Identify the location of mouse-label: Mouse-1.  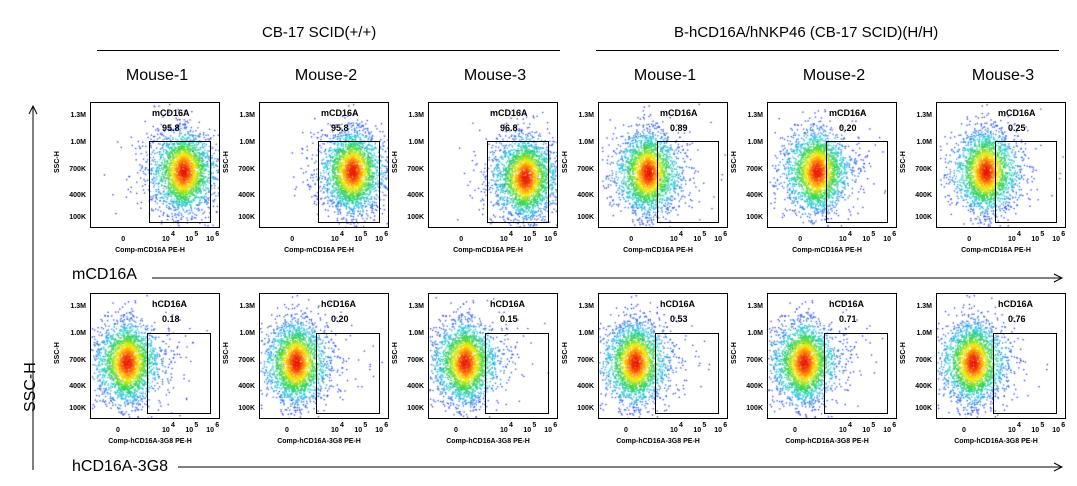
(157, 75).